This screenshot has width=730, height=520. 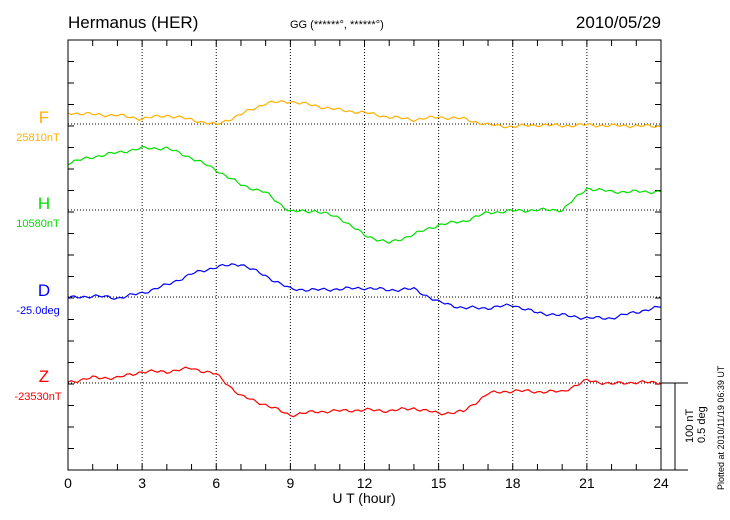 What do you see at coordinates (618, 22) in the screenshot?
I see `date-label: 2010/05/29` at bounding box center [618, 22].